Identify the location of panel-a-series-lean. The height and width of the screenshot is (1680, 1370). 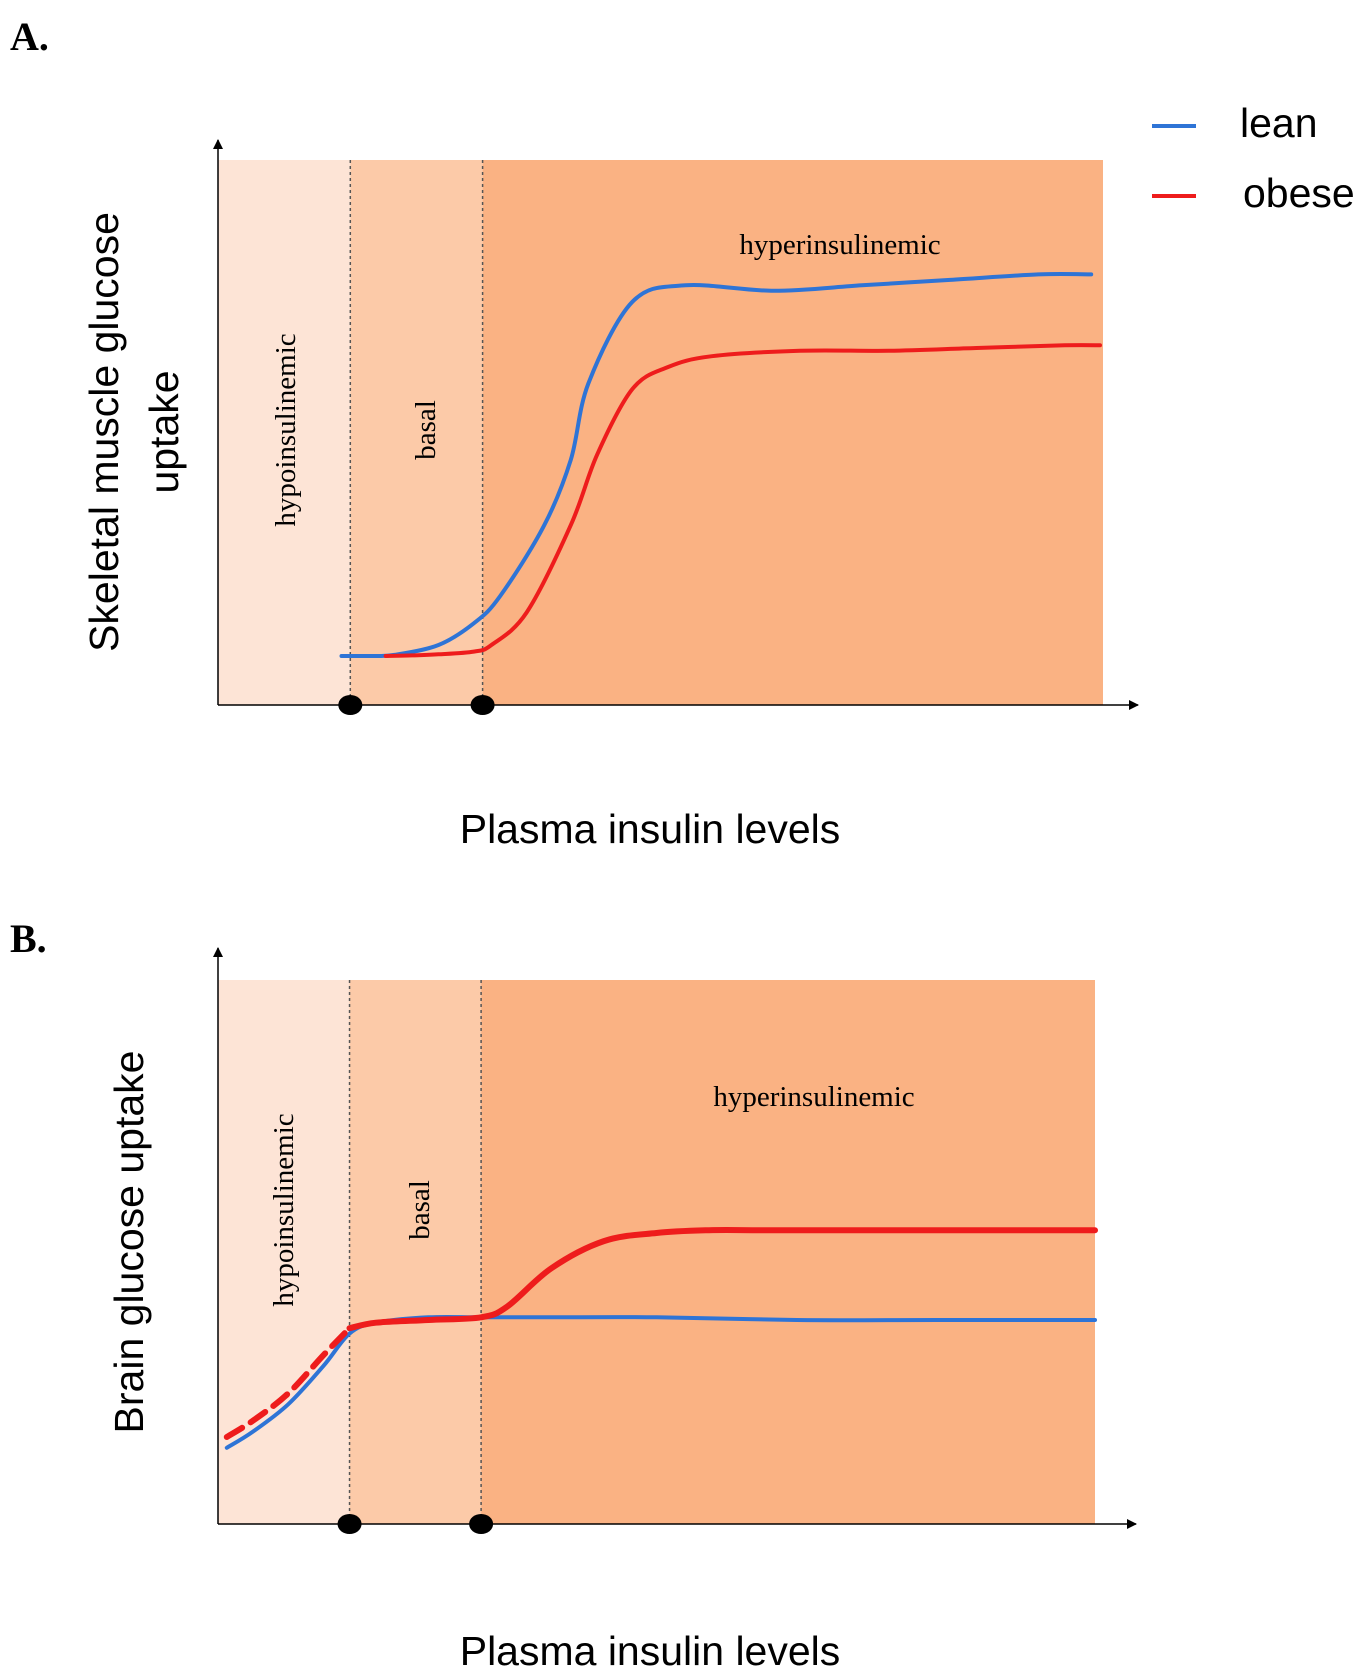
(716, 465).